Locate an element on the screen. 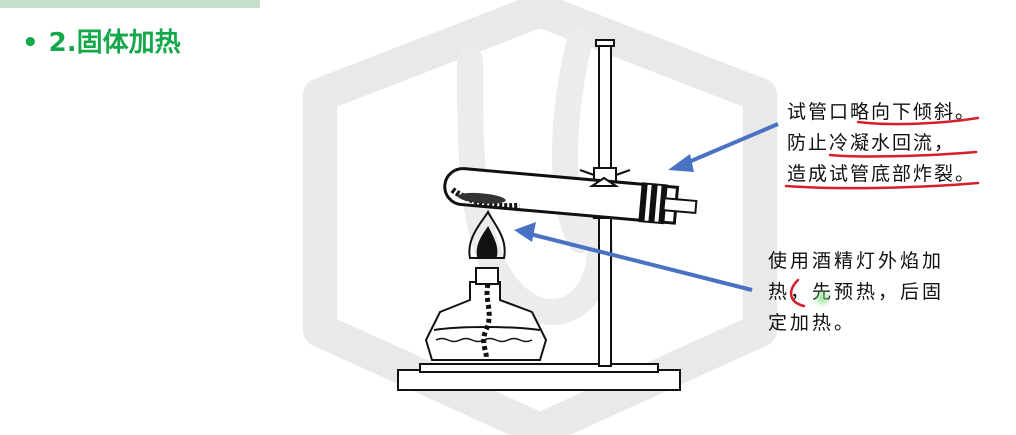  alcohol-lamp is located at coordinates (486, 314).